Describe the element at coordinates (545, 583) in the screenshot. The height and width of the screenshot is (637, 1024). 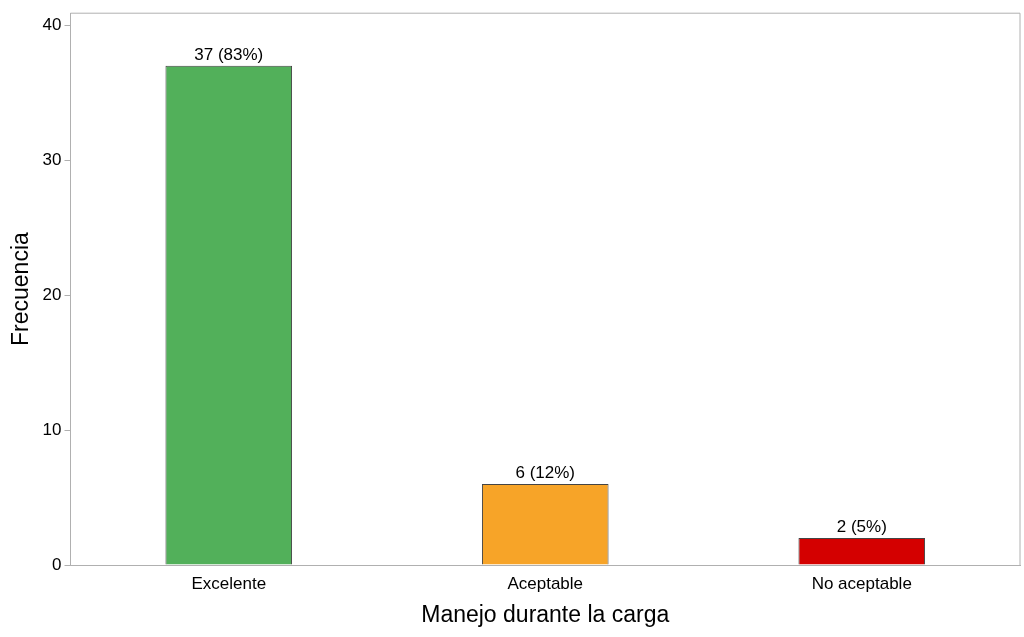
I see `x-tick-label: Aceptable` at that location.